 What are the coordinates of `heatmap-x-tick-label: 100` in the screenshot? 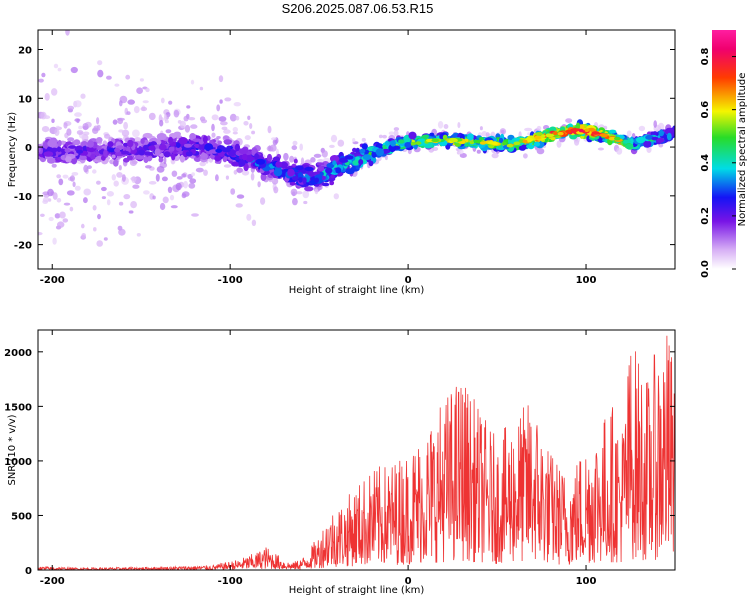 It's located at (586, 280).